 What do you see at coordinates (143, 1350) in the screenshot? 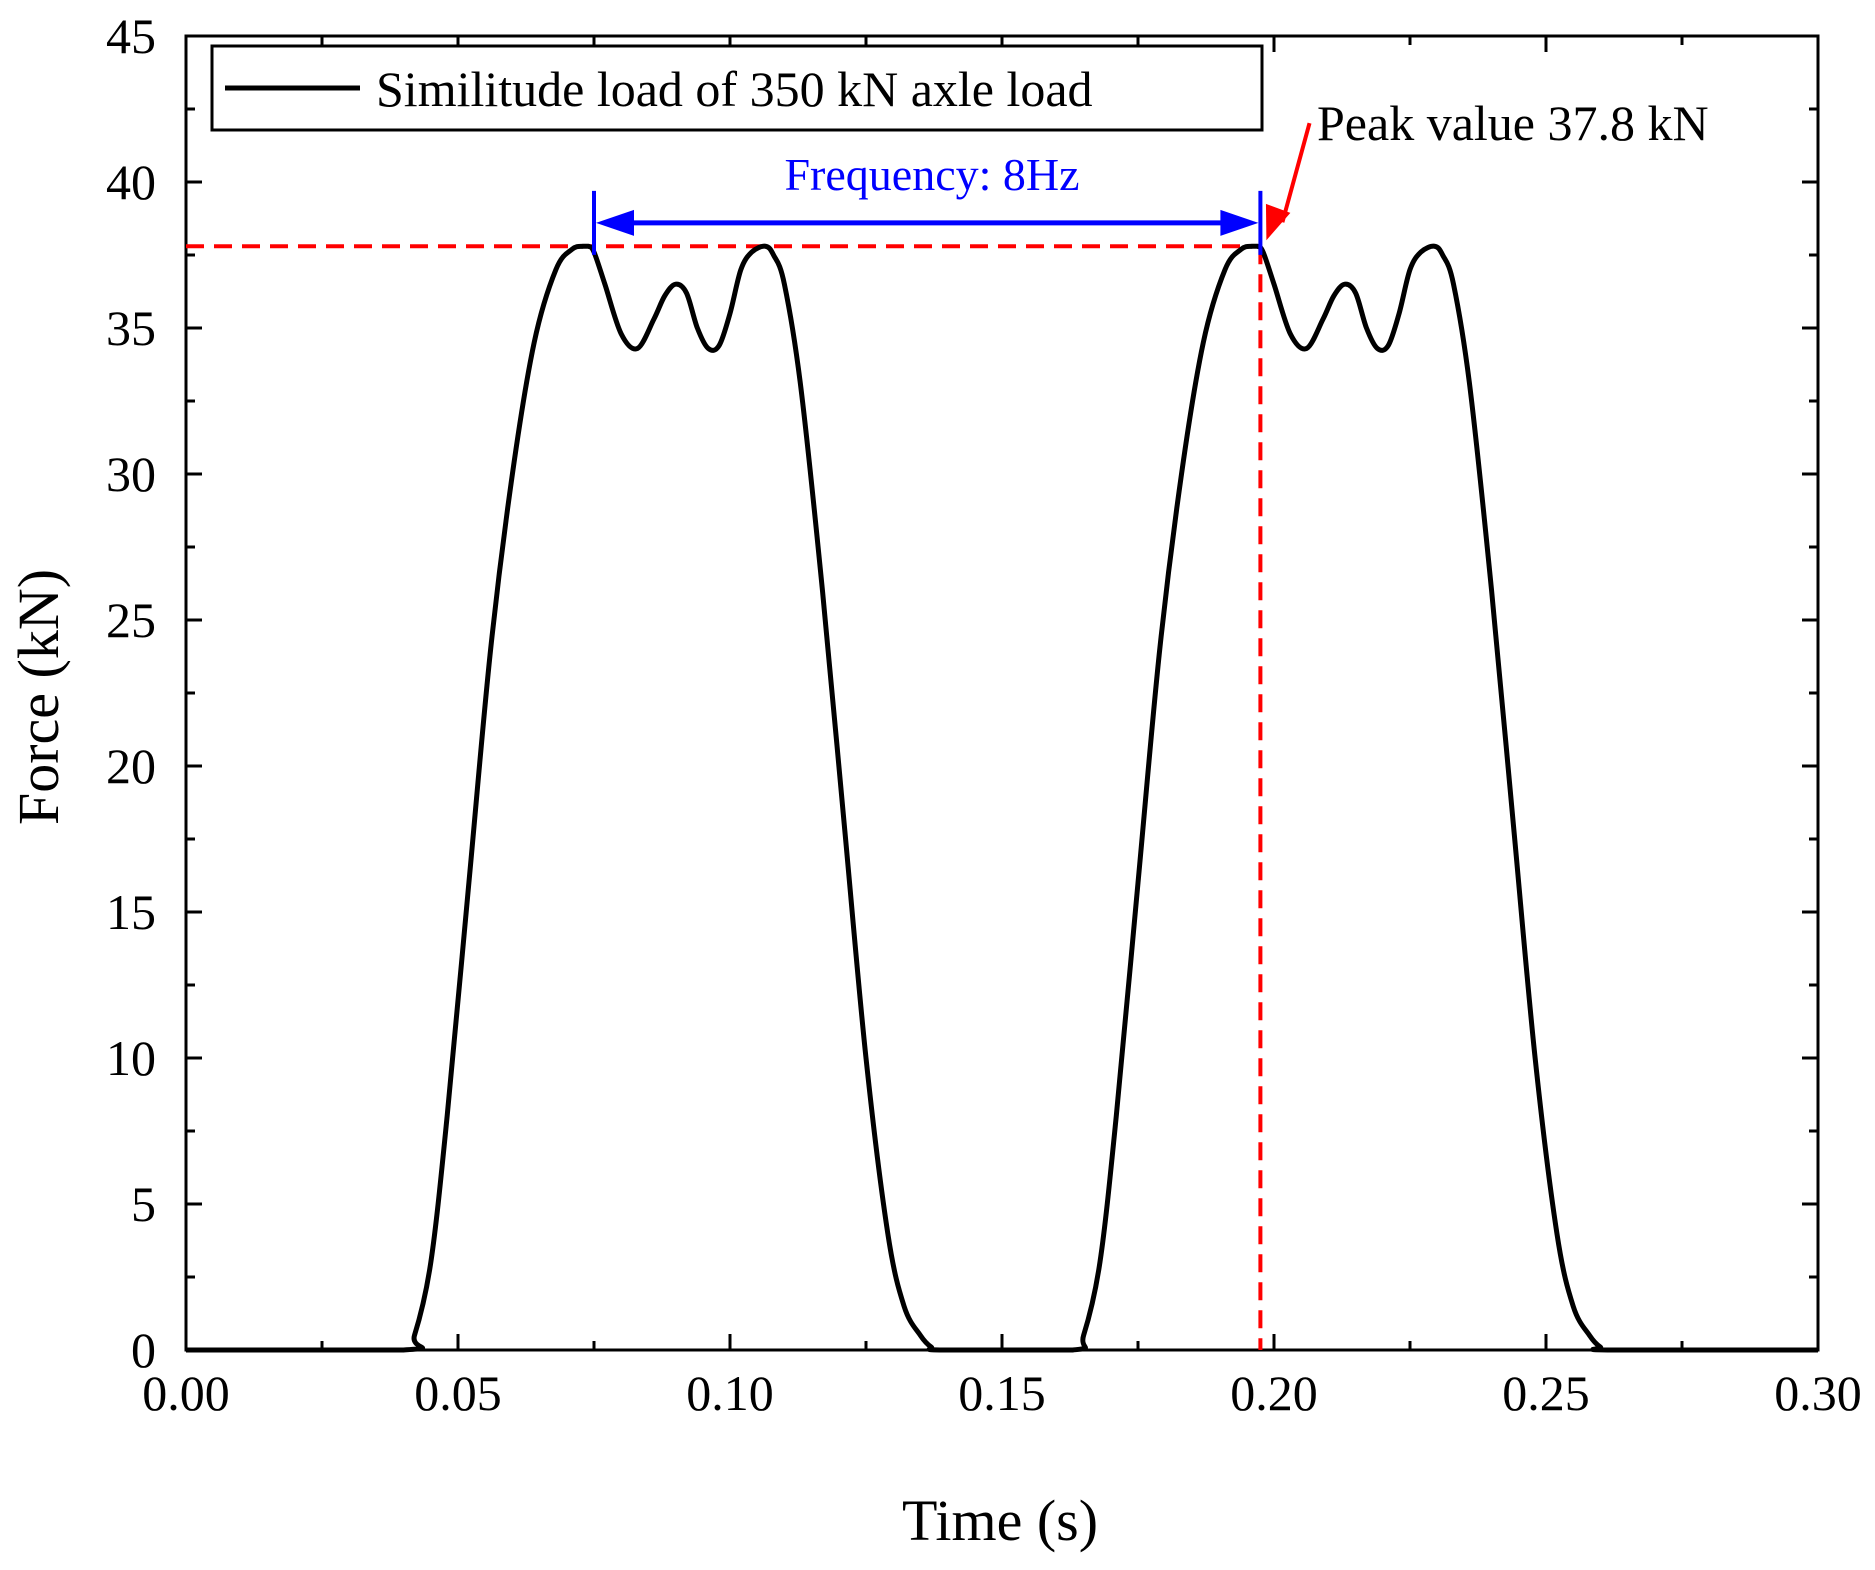
I see `y-tick-label: 0` at bounding box center [143, 1350].